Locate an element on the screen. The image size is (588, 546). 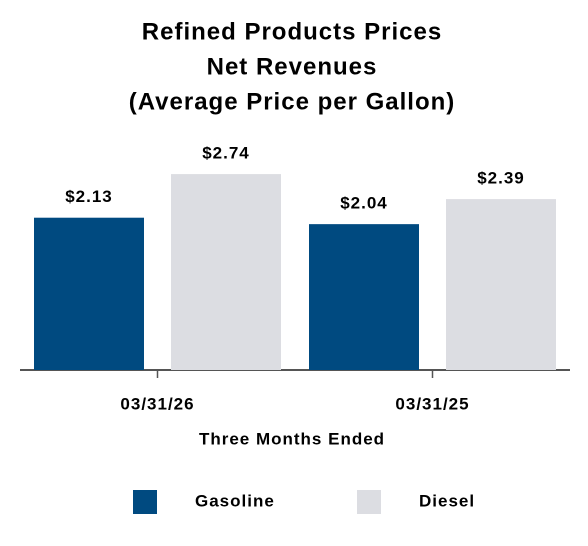
x-axis-label: Three Months Ended is located at coordinates (292, 438).